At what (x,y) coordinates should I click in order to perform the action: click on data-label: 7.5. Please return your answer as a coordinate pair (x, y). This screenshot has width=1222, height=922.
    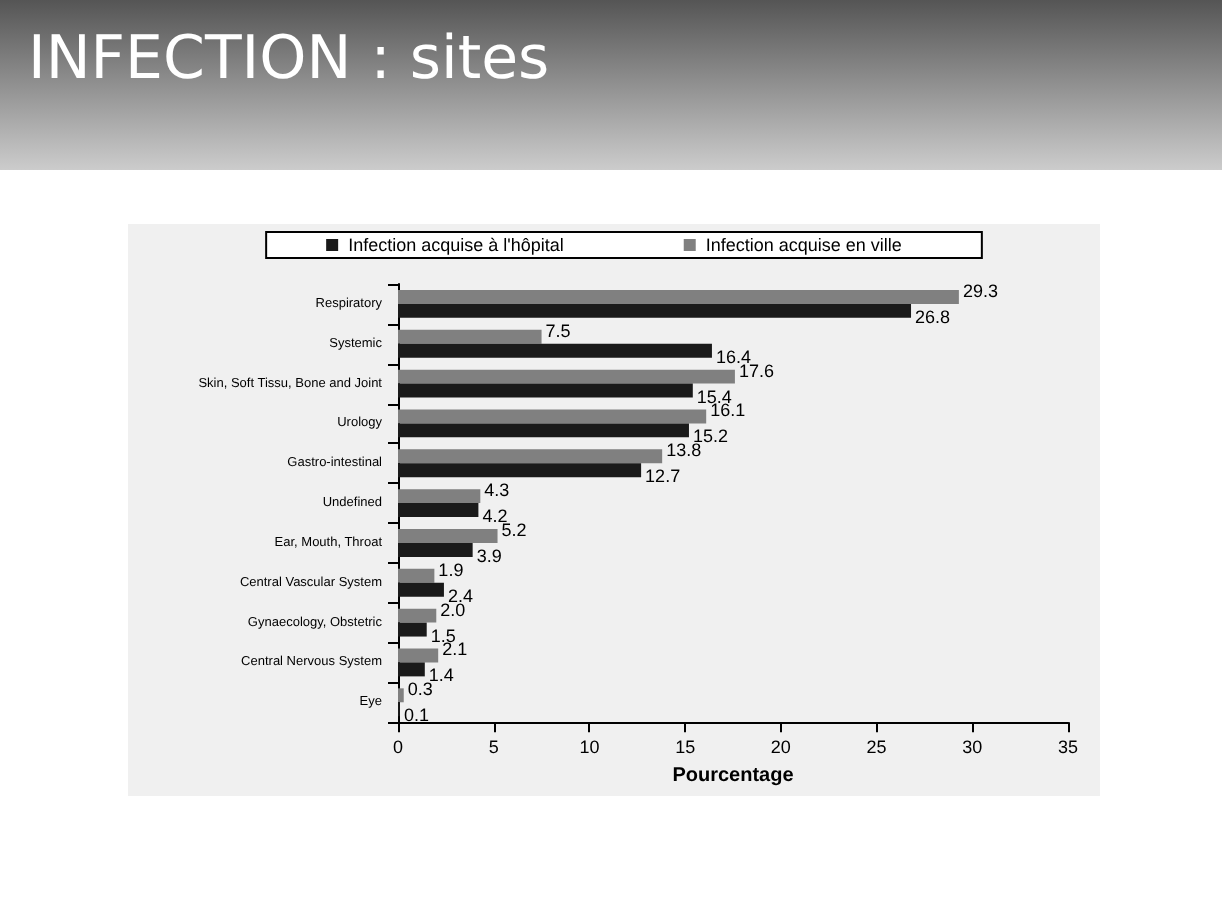
    Looking at the image, I should click on (558, 330).